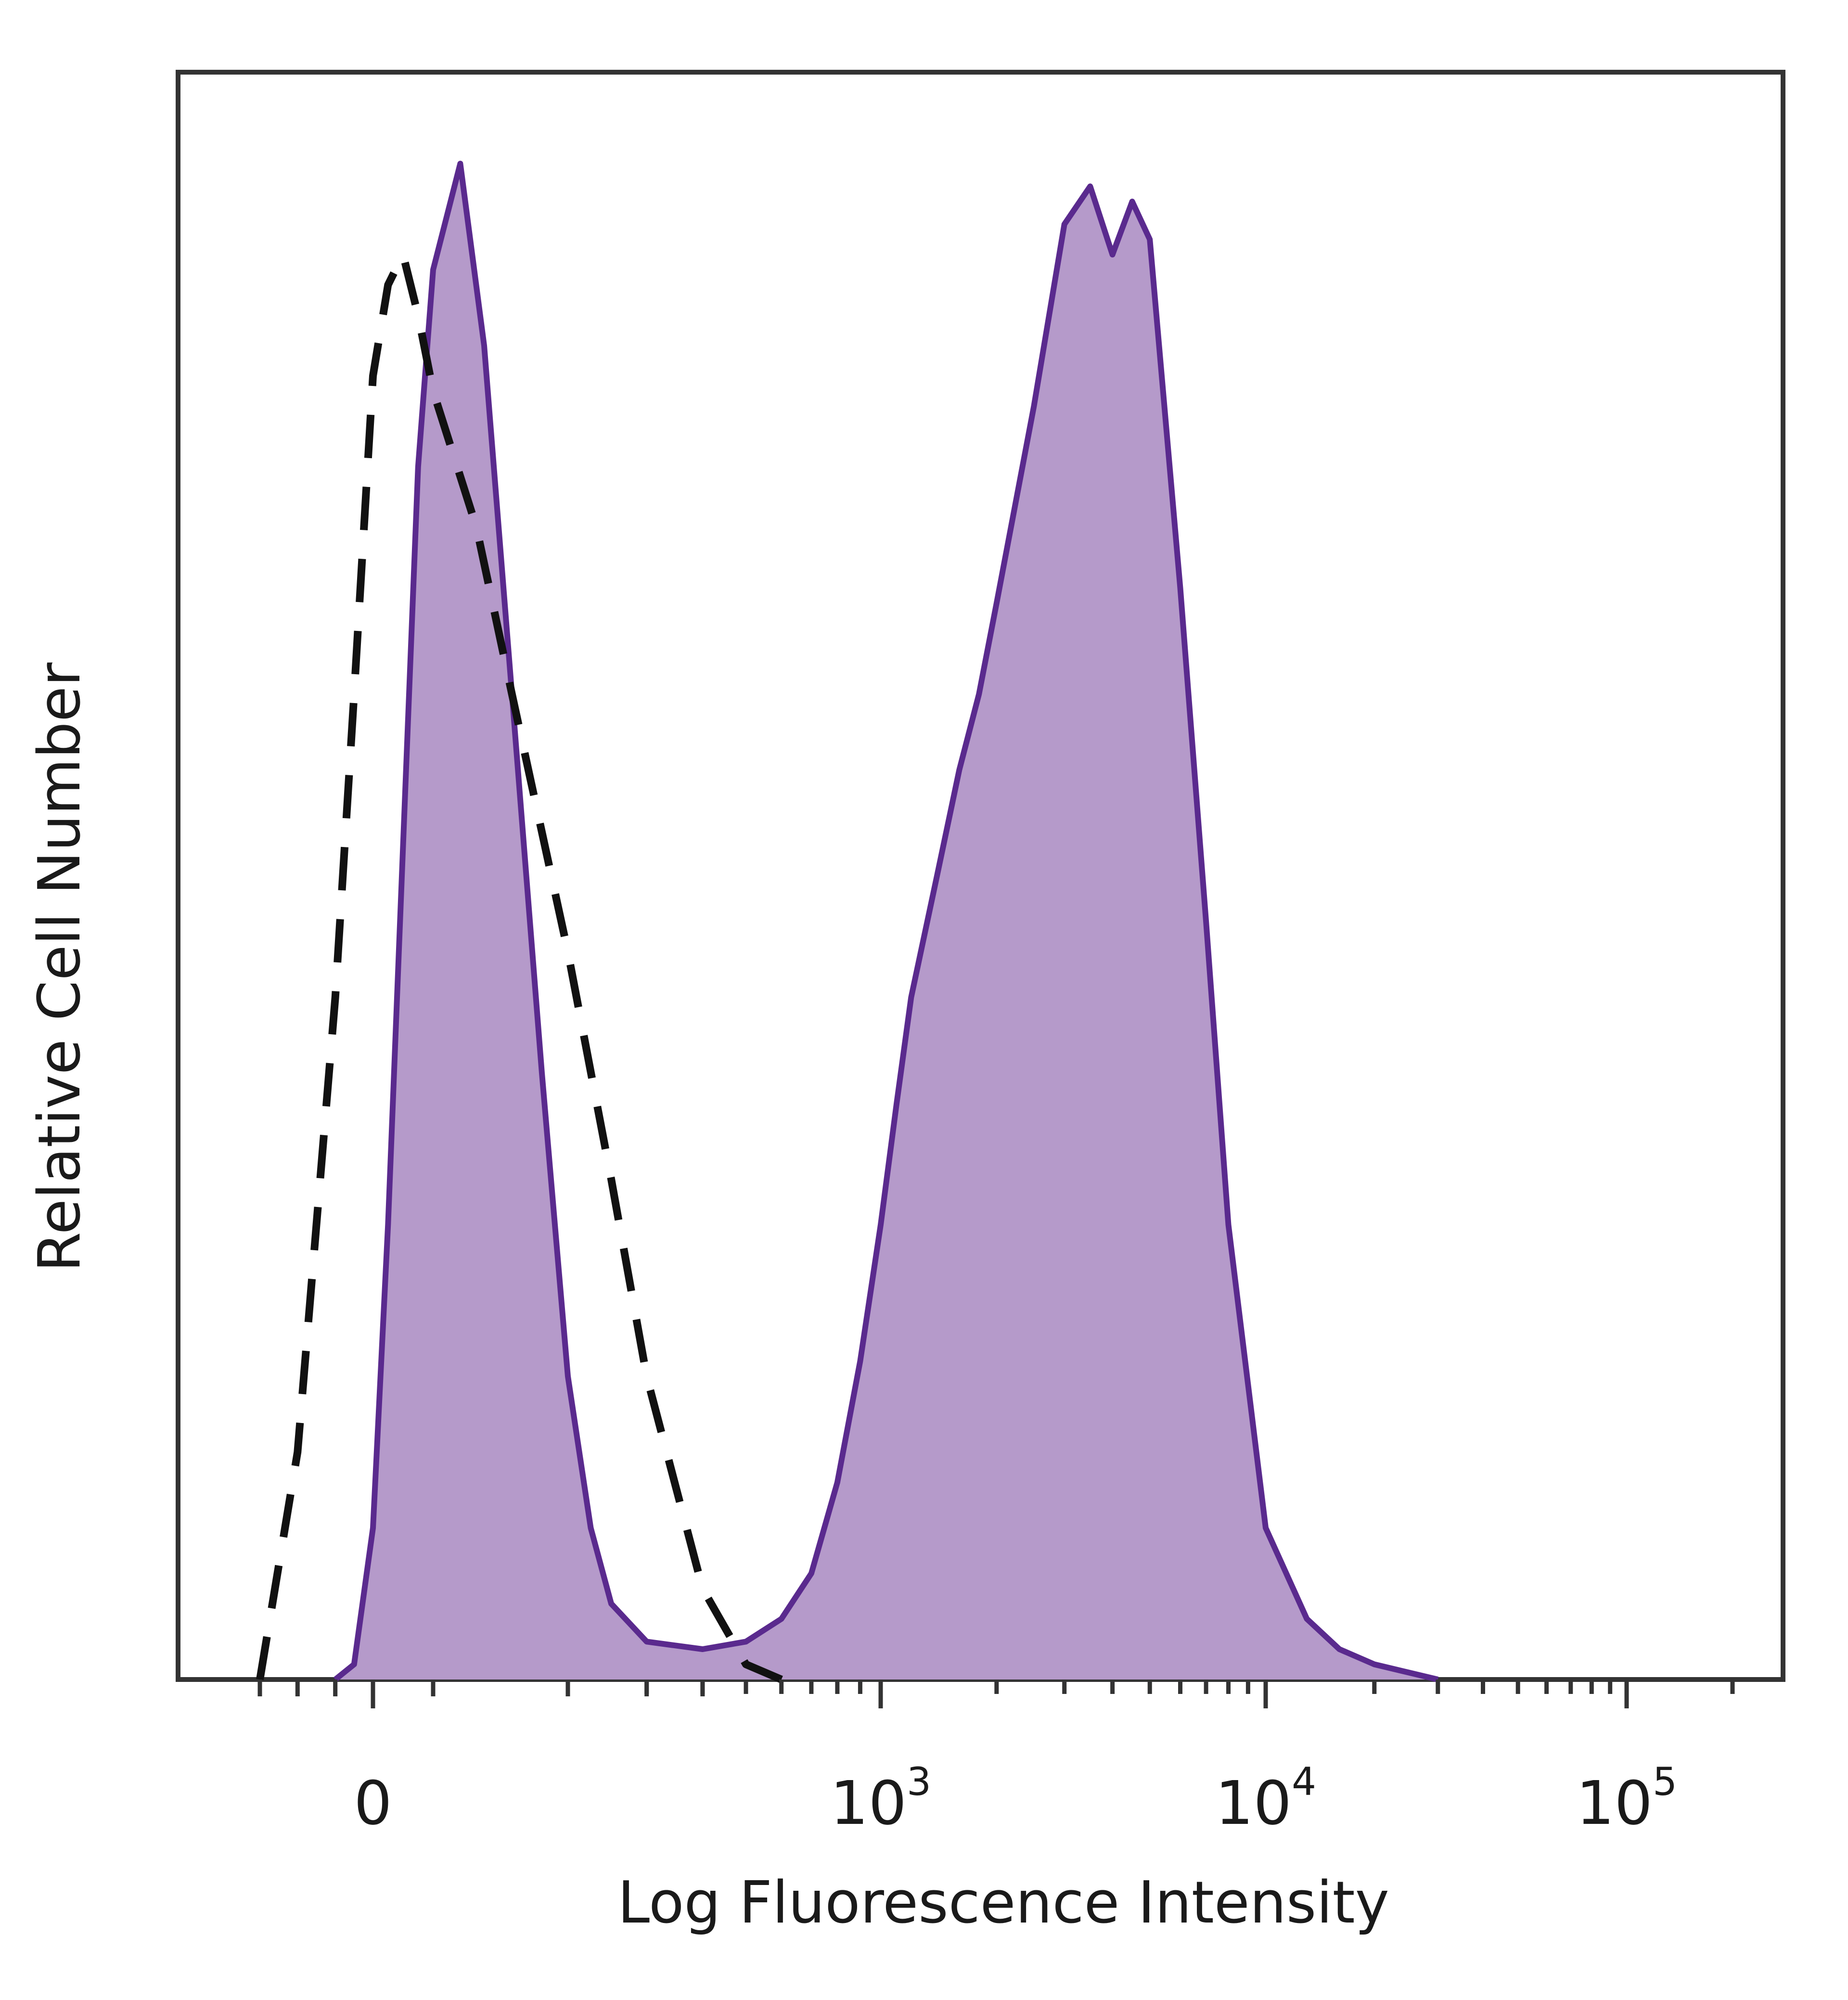  Describe the element at coordinates (59, 967) in the screenshot. I see `y-axis-title: Relative Cell Number` at that location.